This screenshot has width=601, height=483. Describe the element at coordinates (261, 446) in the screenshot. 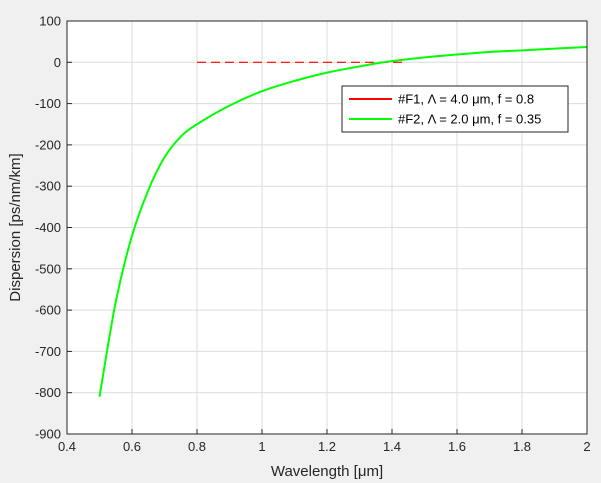

I see `x-tick-label: 1` at that location.